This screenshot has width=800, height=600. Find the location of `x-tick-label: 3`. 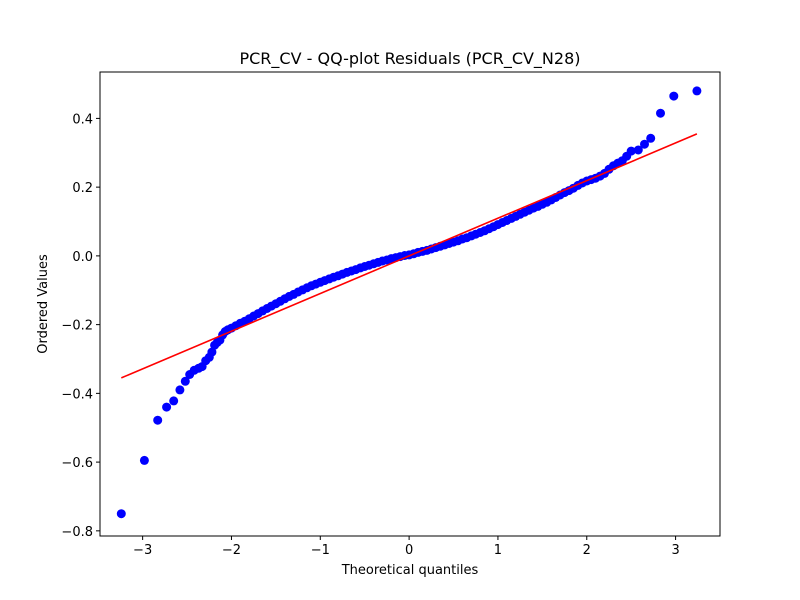

x-tick-label: 3 is located at coordinates (675, 550).